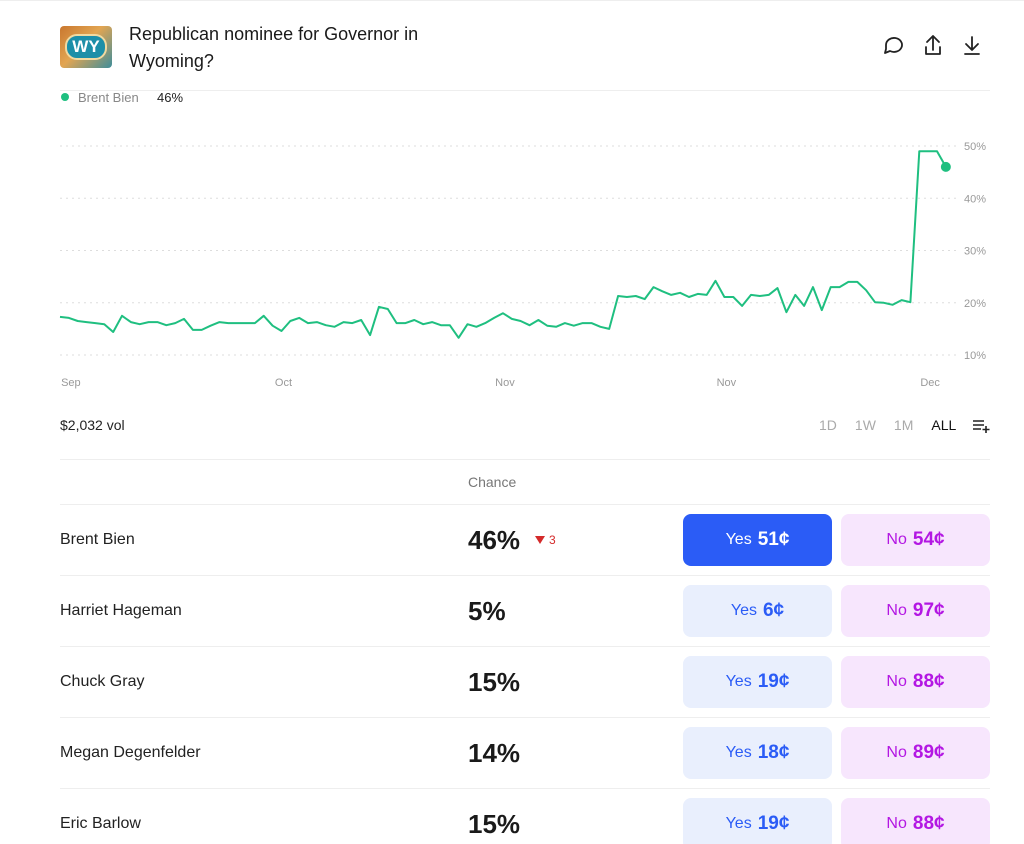  I want to click on no-button: No 97¢, so click(915, 611).